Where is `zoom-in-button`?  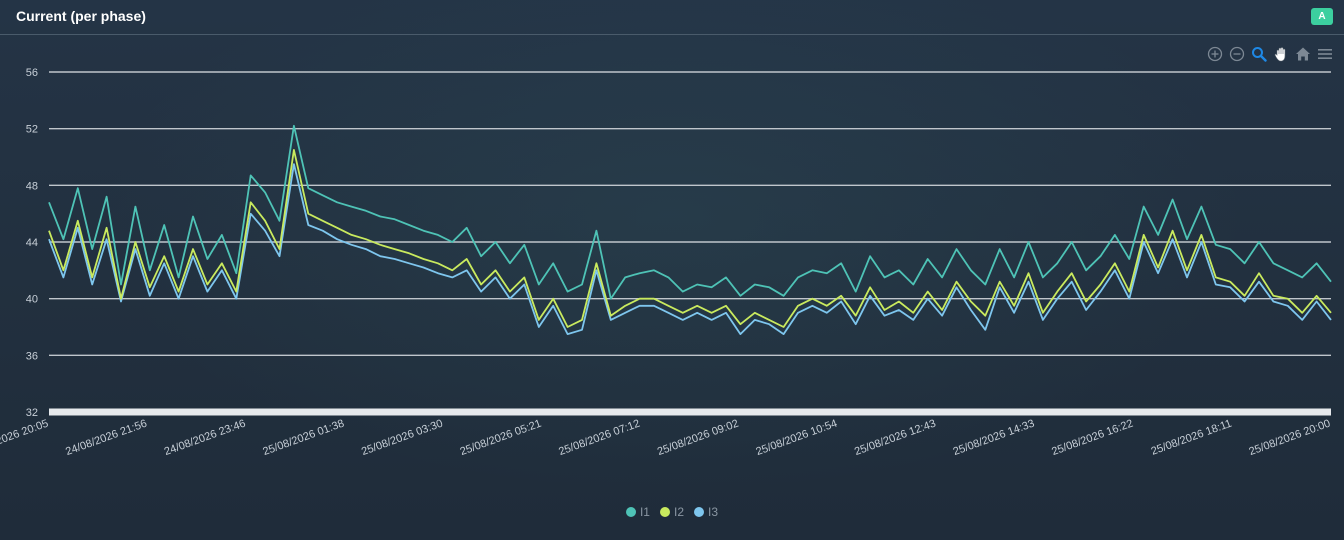
zoom-in-button is located at coordinates (1215, 54).